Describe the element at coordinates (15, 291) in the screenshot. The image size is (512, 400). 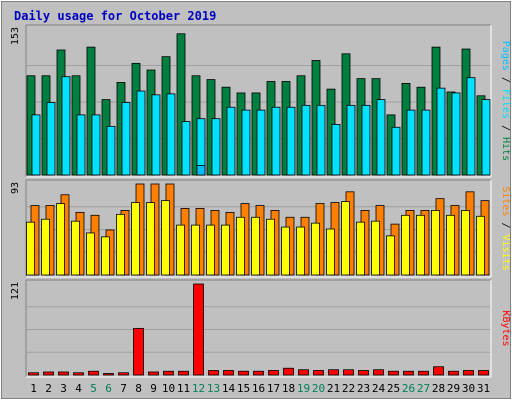
I see `y-max-label: 121` at that location.